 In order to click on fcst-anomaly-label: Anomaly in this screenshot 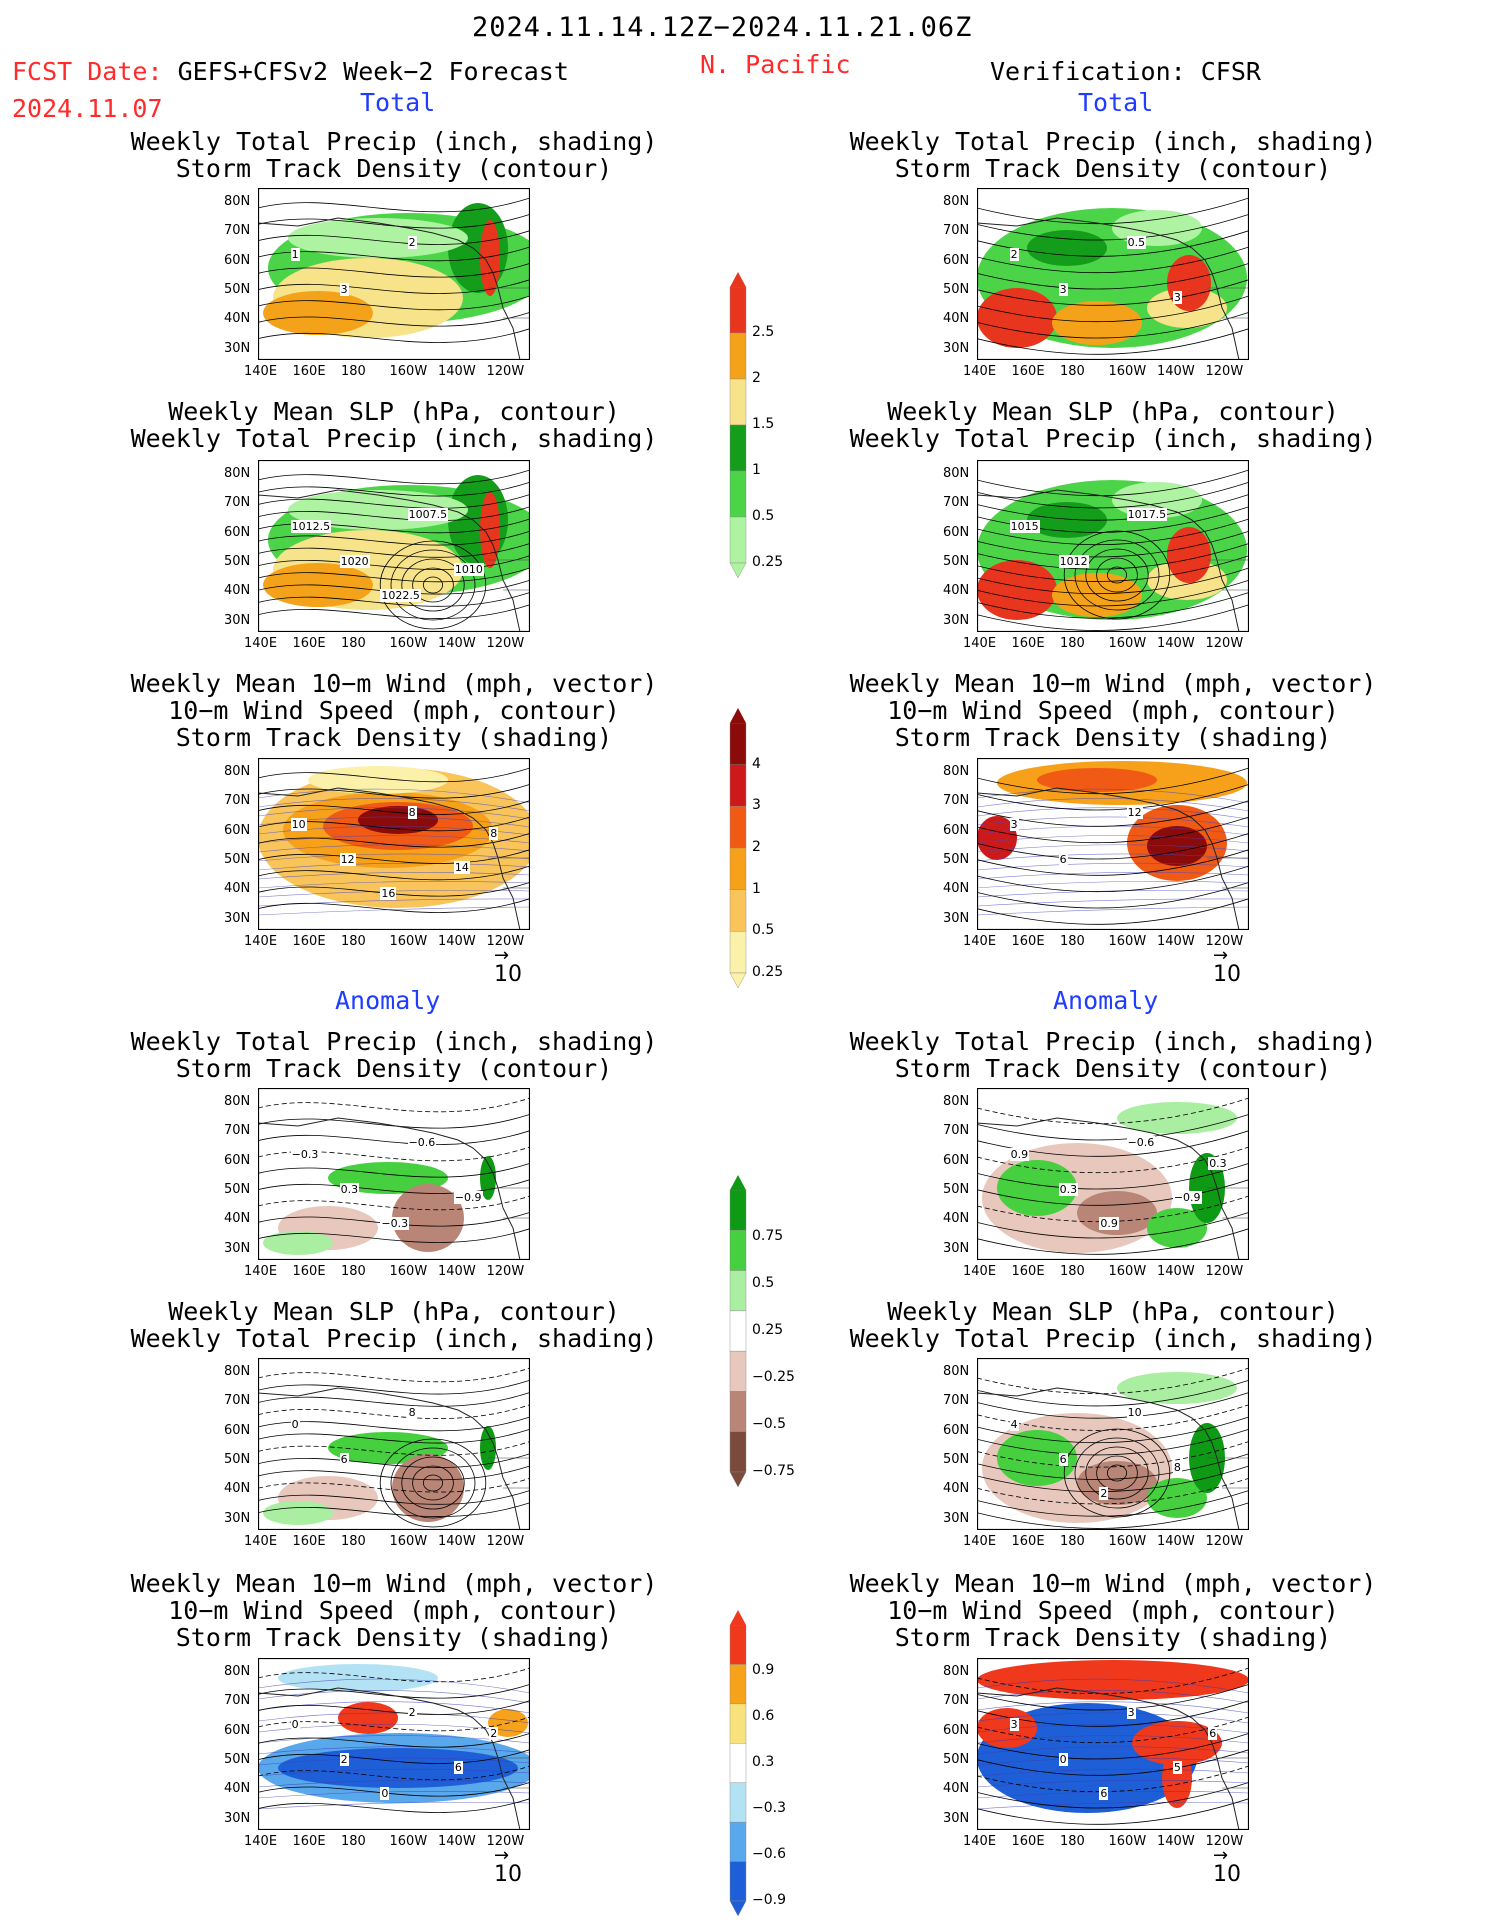, I will do `click(388, 1000)`.